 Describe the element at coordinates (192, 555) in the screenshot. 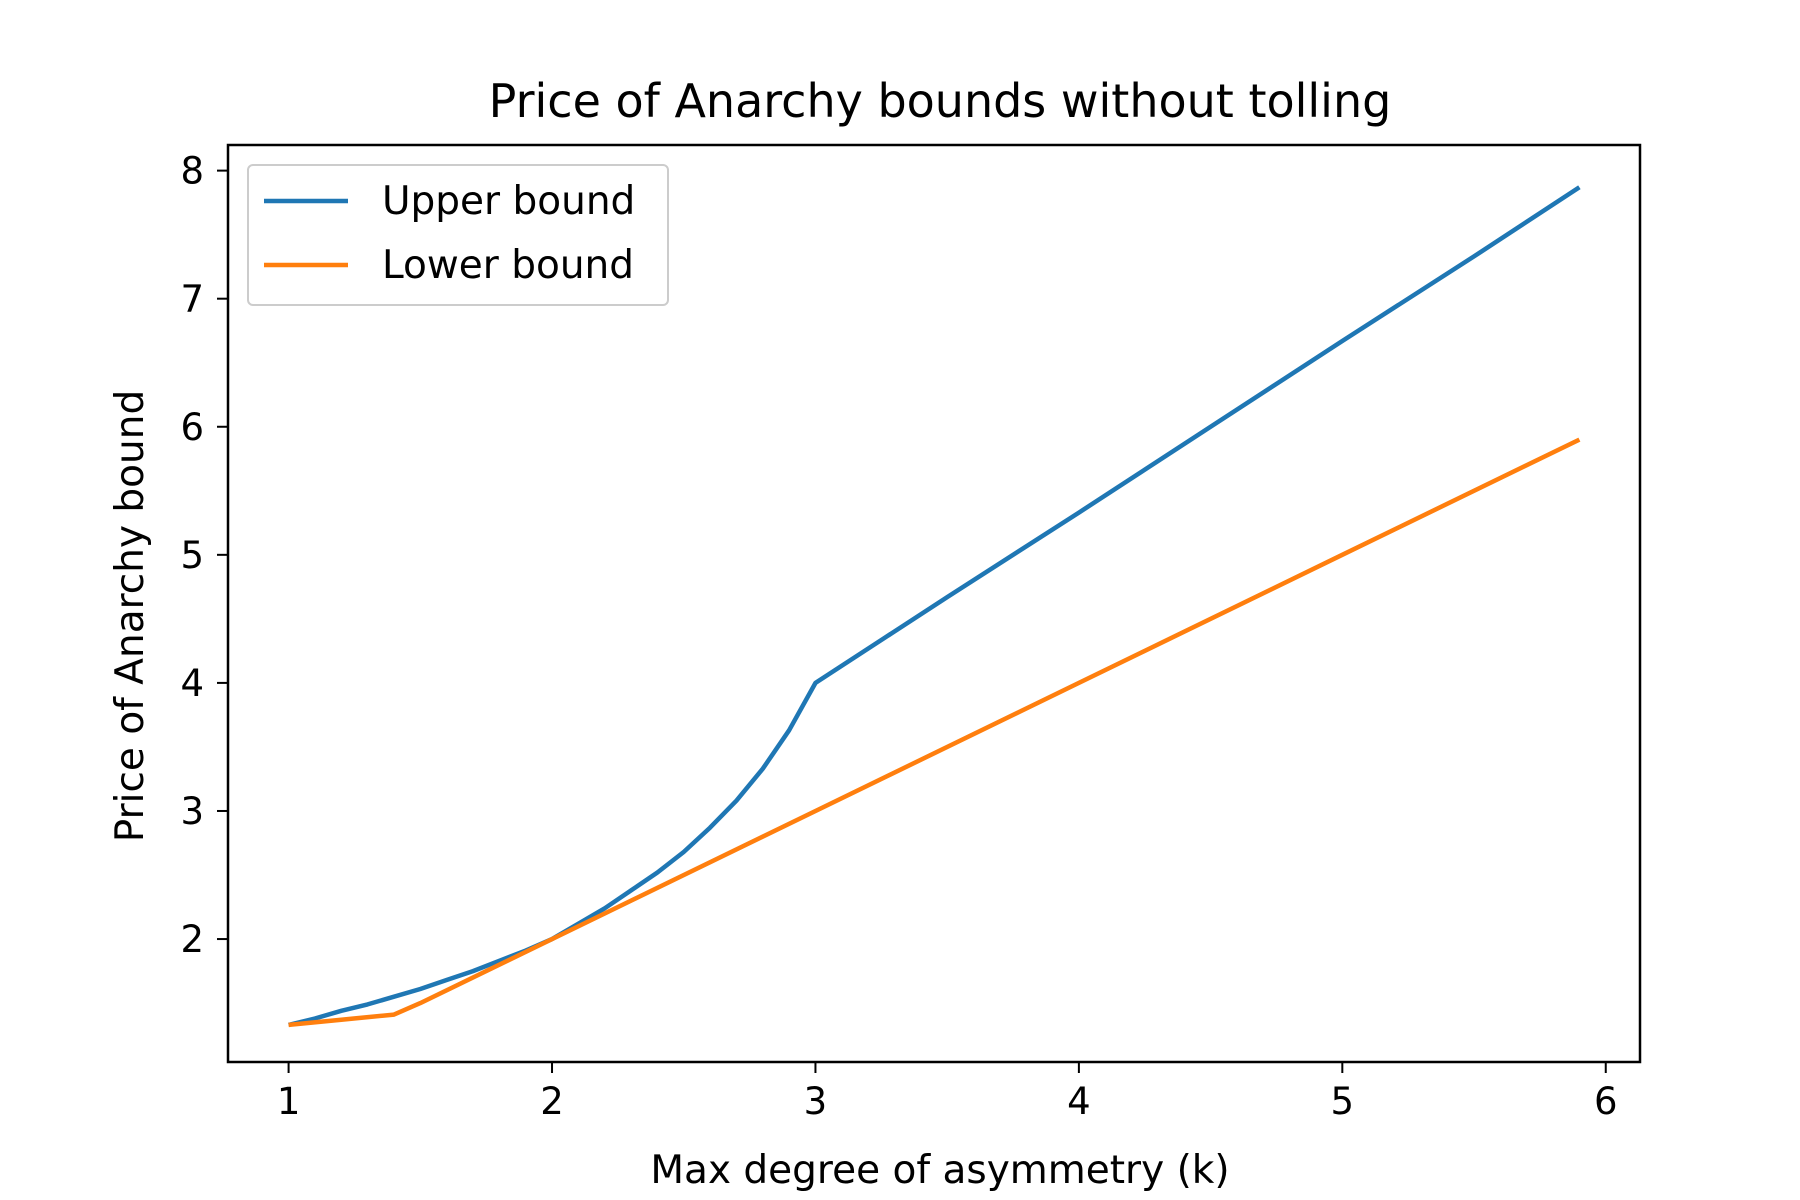

I see `y-tick-label: 5` at that location.